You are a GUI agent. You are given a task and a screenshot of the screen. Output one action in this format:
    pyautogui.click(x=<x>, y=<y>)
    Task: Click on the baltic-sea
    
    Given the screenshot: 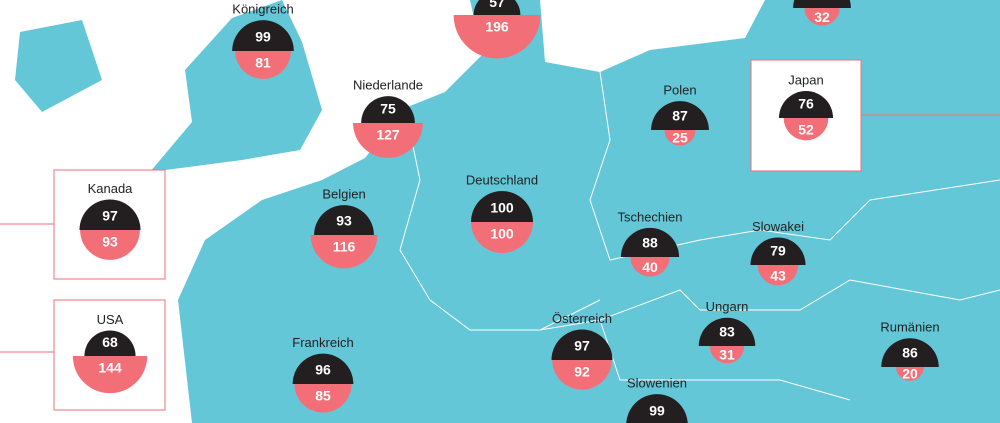 What is the action you would take?
    pyautogui.click(x=652, y=36)
    